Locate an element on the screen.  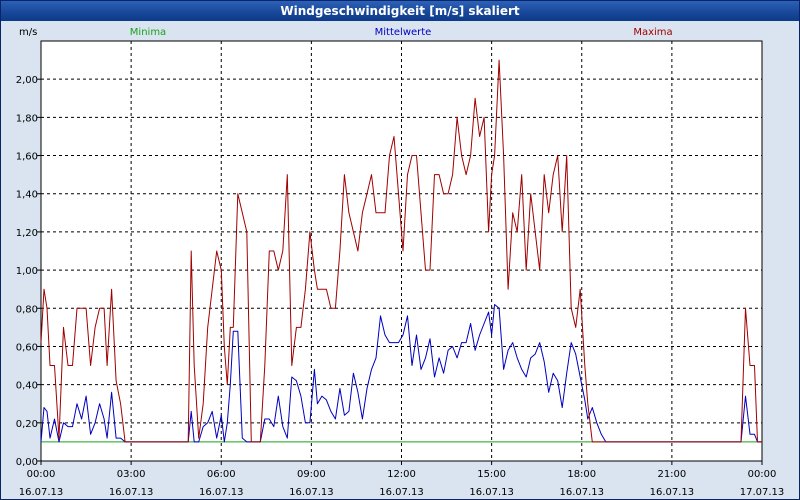
y-tick-label: 0,20 is located at coordinates (27, 424).